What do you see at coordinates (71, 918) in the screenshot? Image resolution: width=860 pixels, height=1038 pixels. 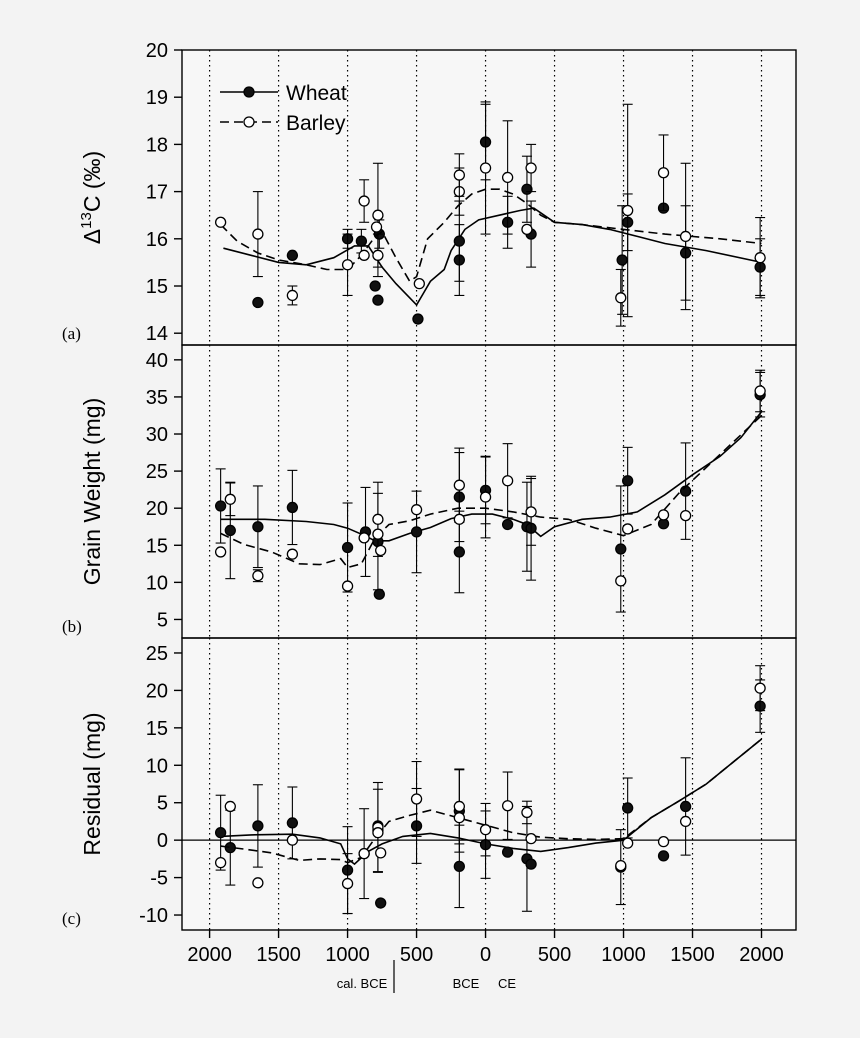 I see `panel-label: (c)` at bounding box center [71, 918].